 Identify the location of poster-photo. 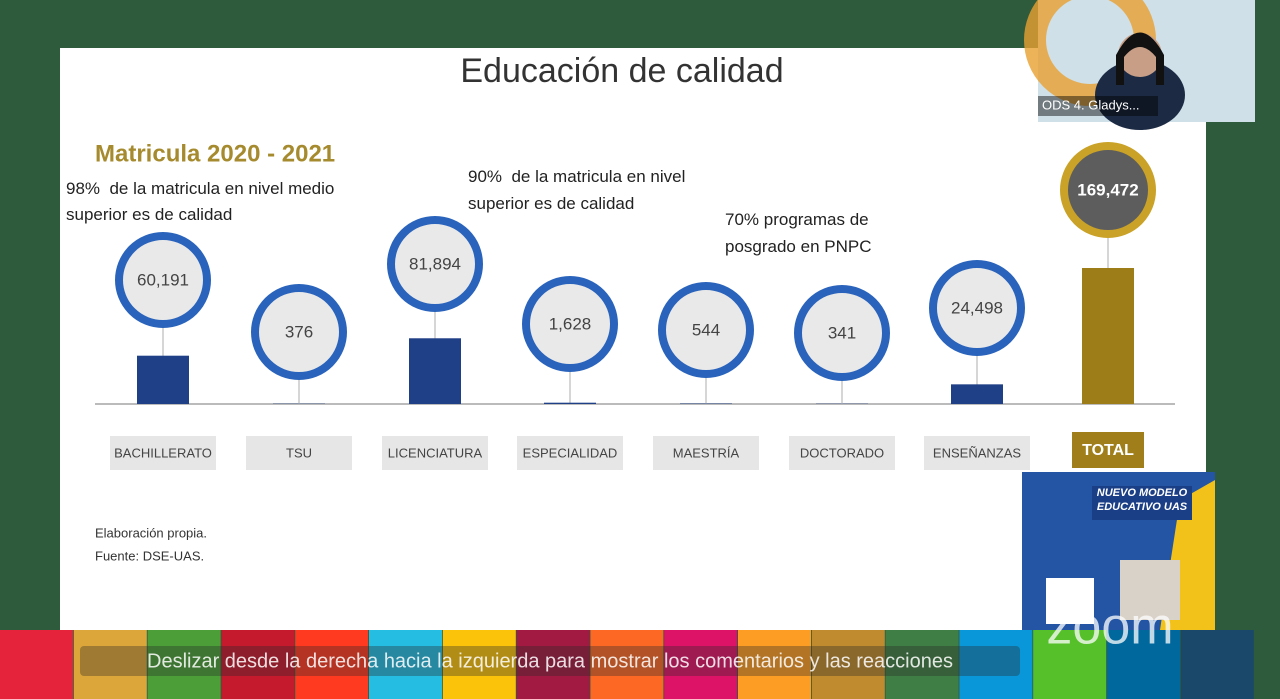
(1150, 590).